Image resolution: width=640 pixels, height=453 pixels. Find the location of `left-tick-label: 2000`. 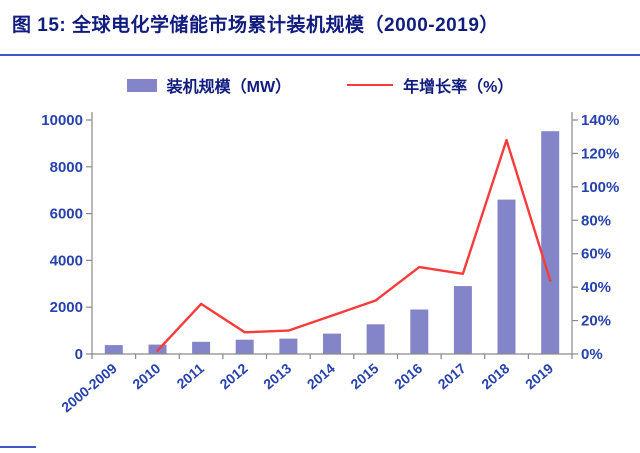

left-tick-label: 2000 is located at coordinates (66, 307).